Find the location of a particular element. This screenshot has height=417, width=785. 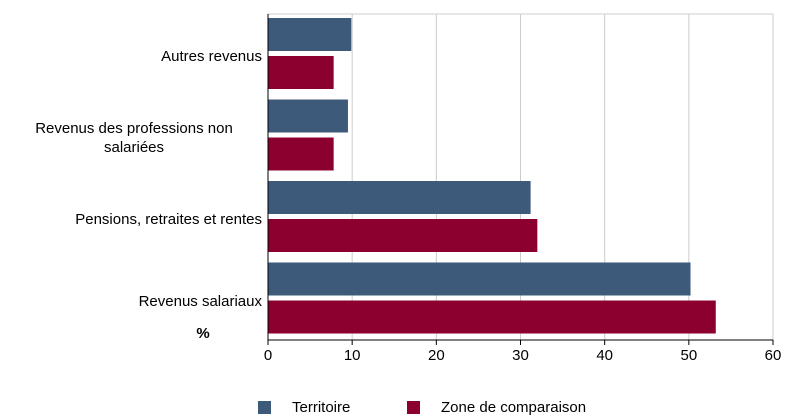

y-tick-label: Revenus des professions non salariées is located at coordinates (134, 138).